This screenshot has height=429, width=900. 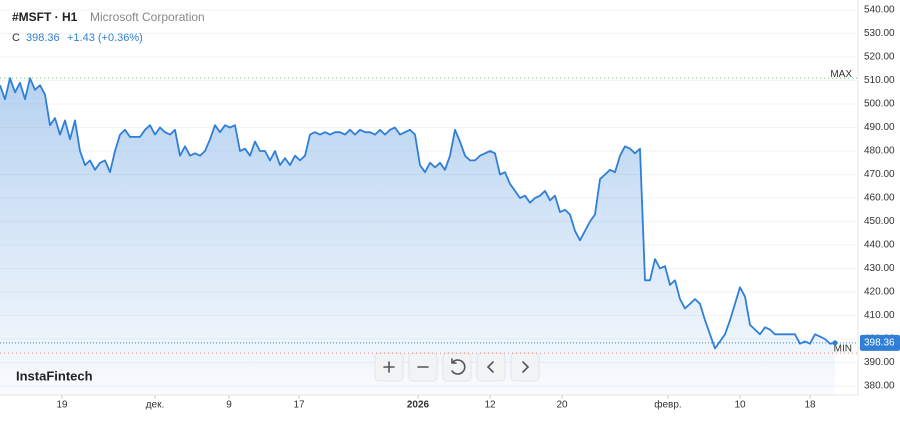 I want to click on x-tick-label: 17, so click(x=299, y=405).